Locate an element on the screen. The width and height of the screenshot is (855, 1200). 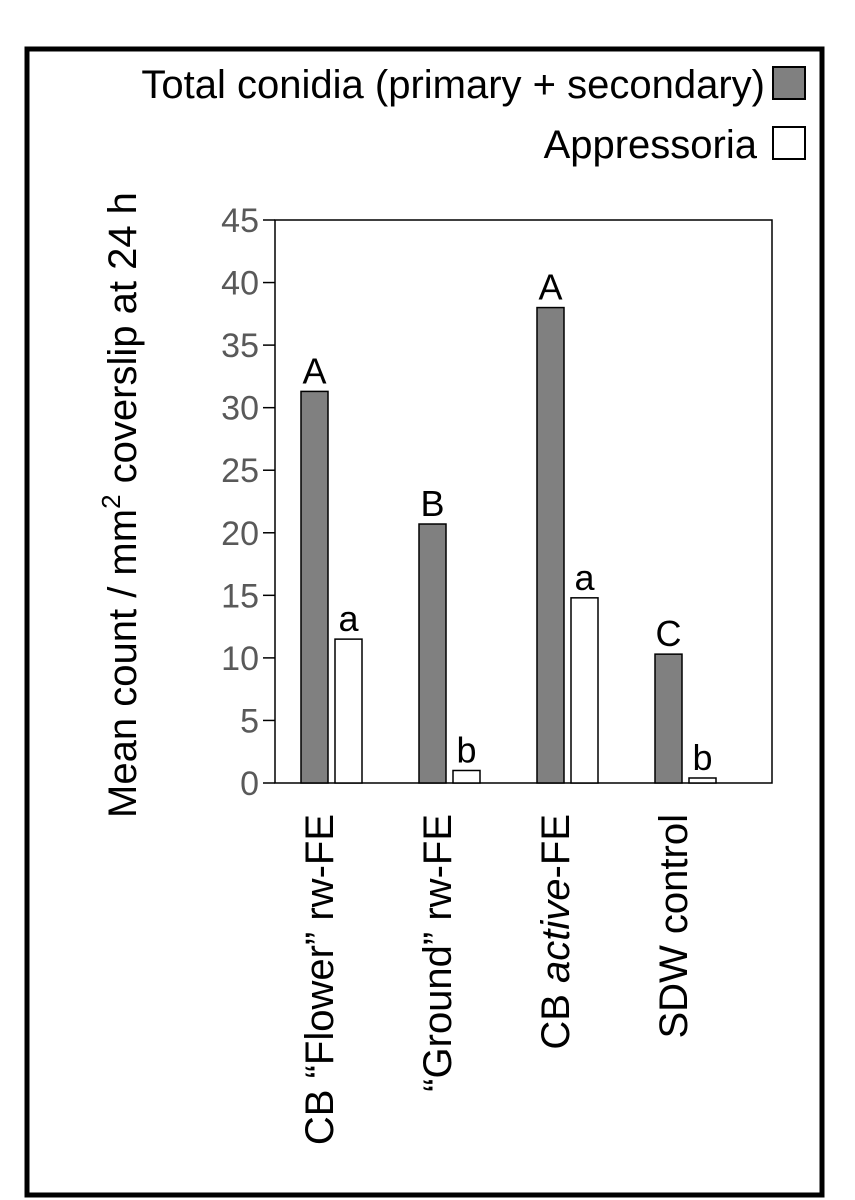
x-category-label: “Ground” rw-FE is located at coordinates (438, 953).